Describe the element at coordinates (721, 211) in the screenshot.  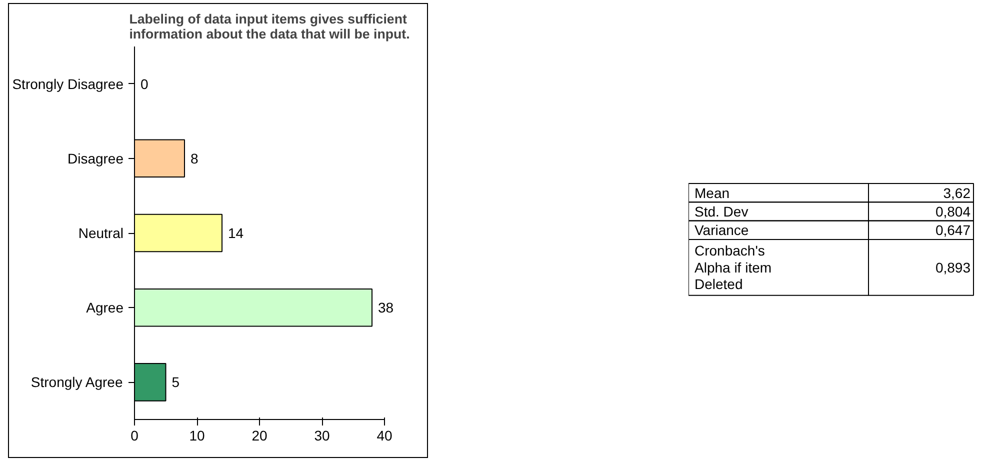
I see `text: Std. Dev` at that location.